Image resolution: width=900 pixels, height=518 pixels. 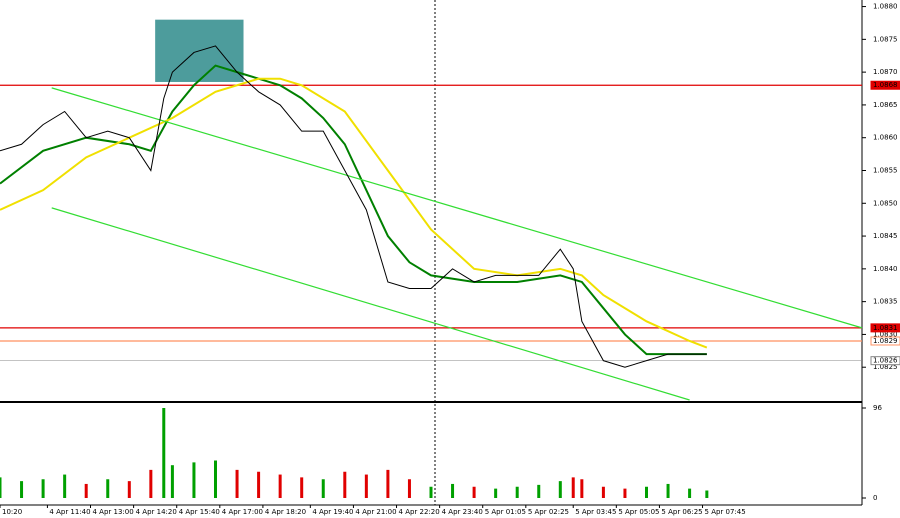 I want to click on x-tick-label: 4 Apr 17:00, so click(x=242, y=512).